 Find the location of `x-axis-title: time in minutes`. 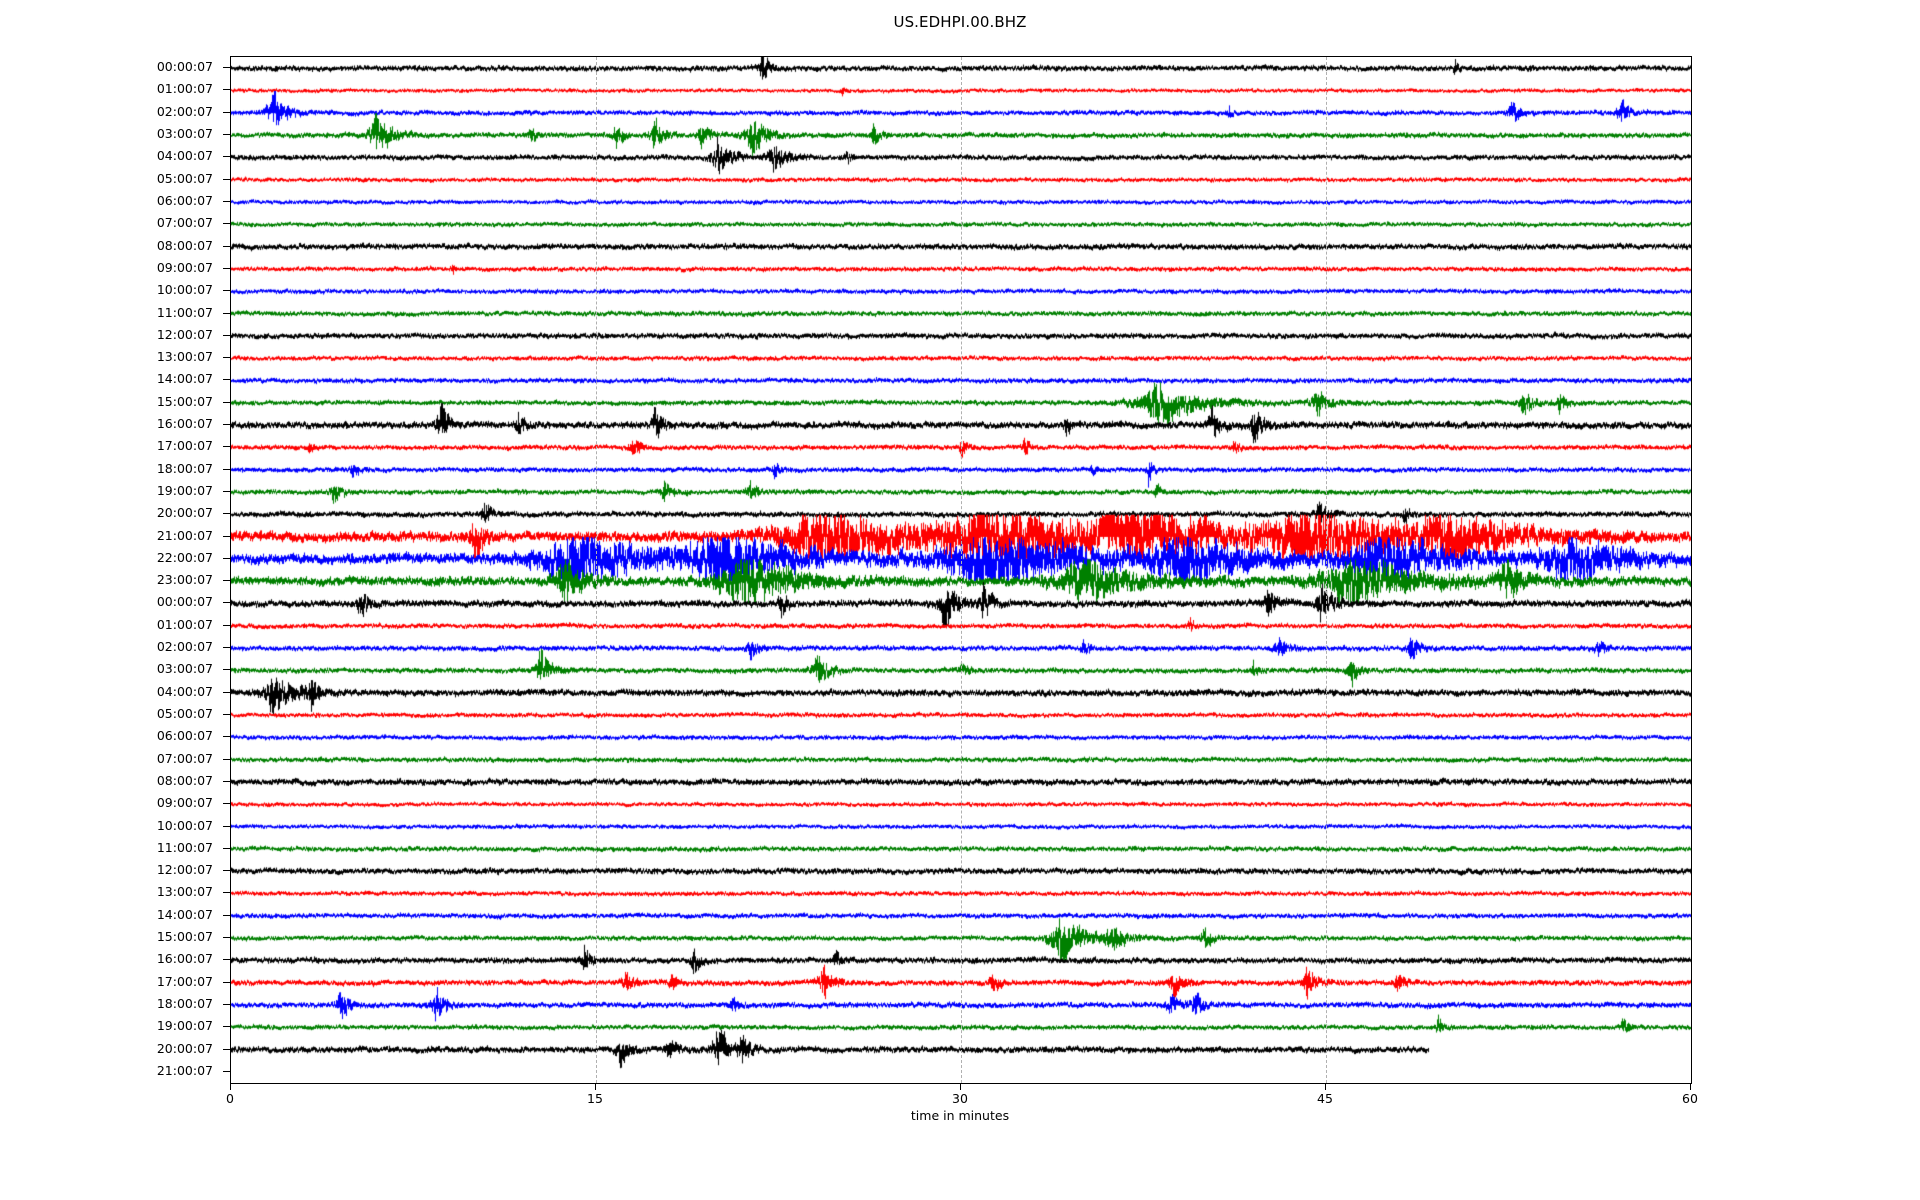

x-axis-title: time in minutes is located at coordinates (960, 1115).